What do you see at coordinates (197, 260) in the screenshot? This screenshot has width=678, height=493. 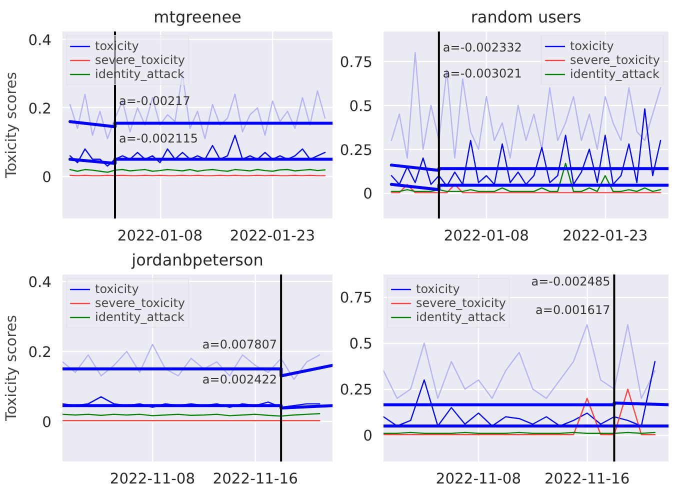 I see `chart-title: jordanbpeterson` at bounding box center [197, 260].